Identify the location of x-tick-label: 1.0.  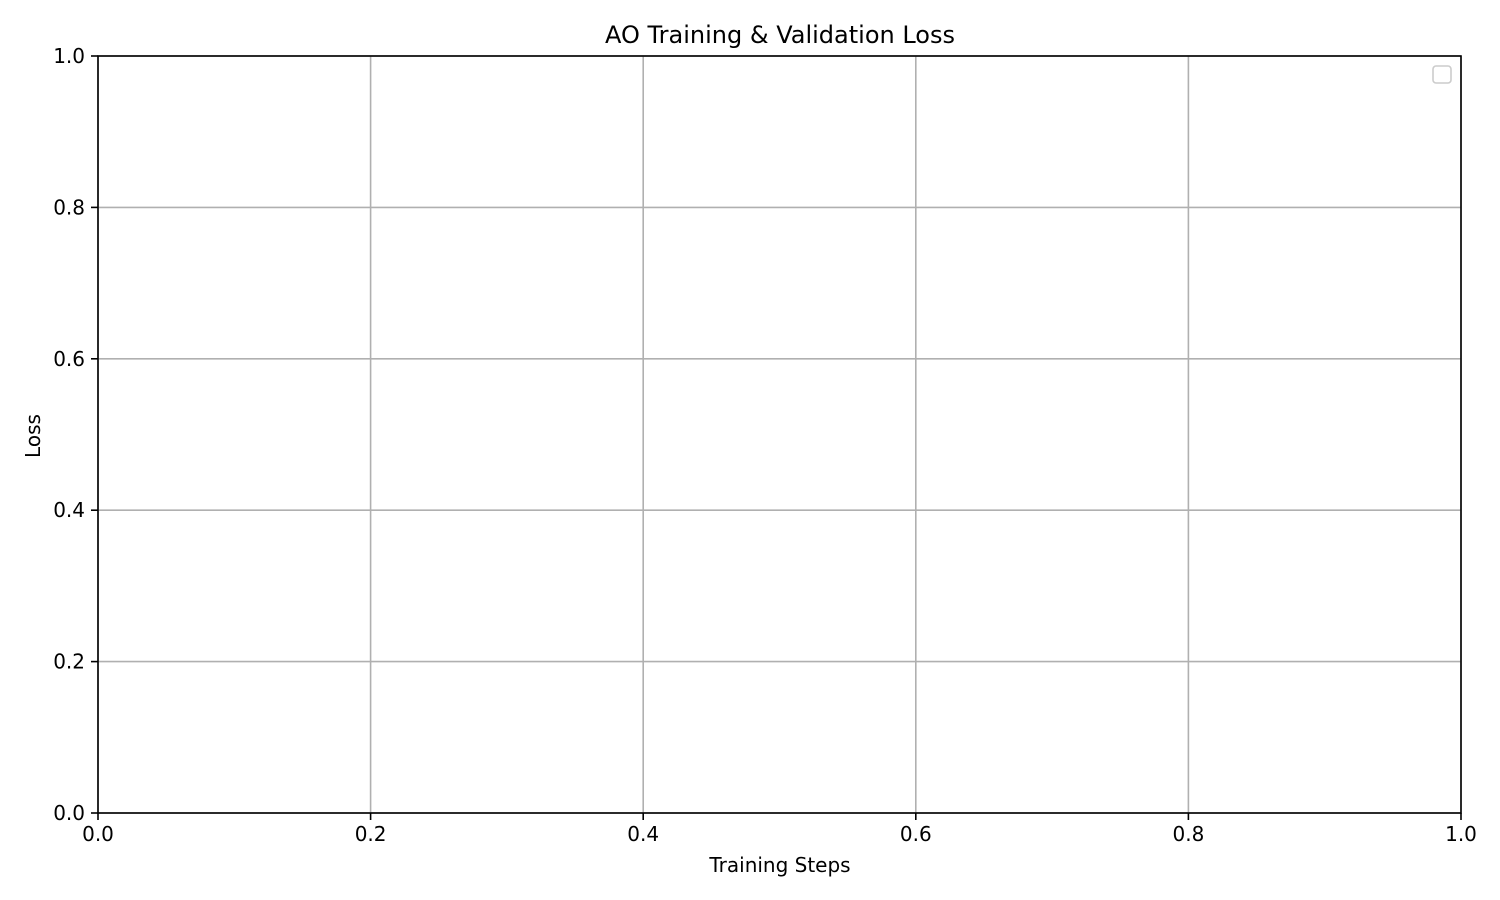
(1461, 834).